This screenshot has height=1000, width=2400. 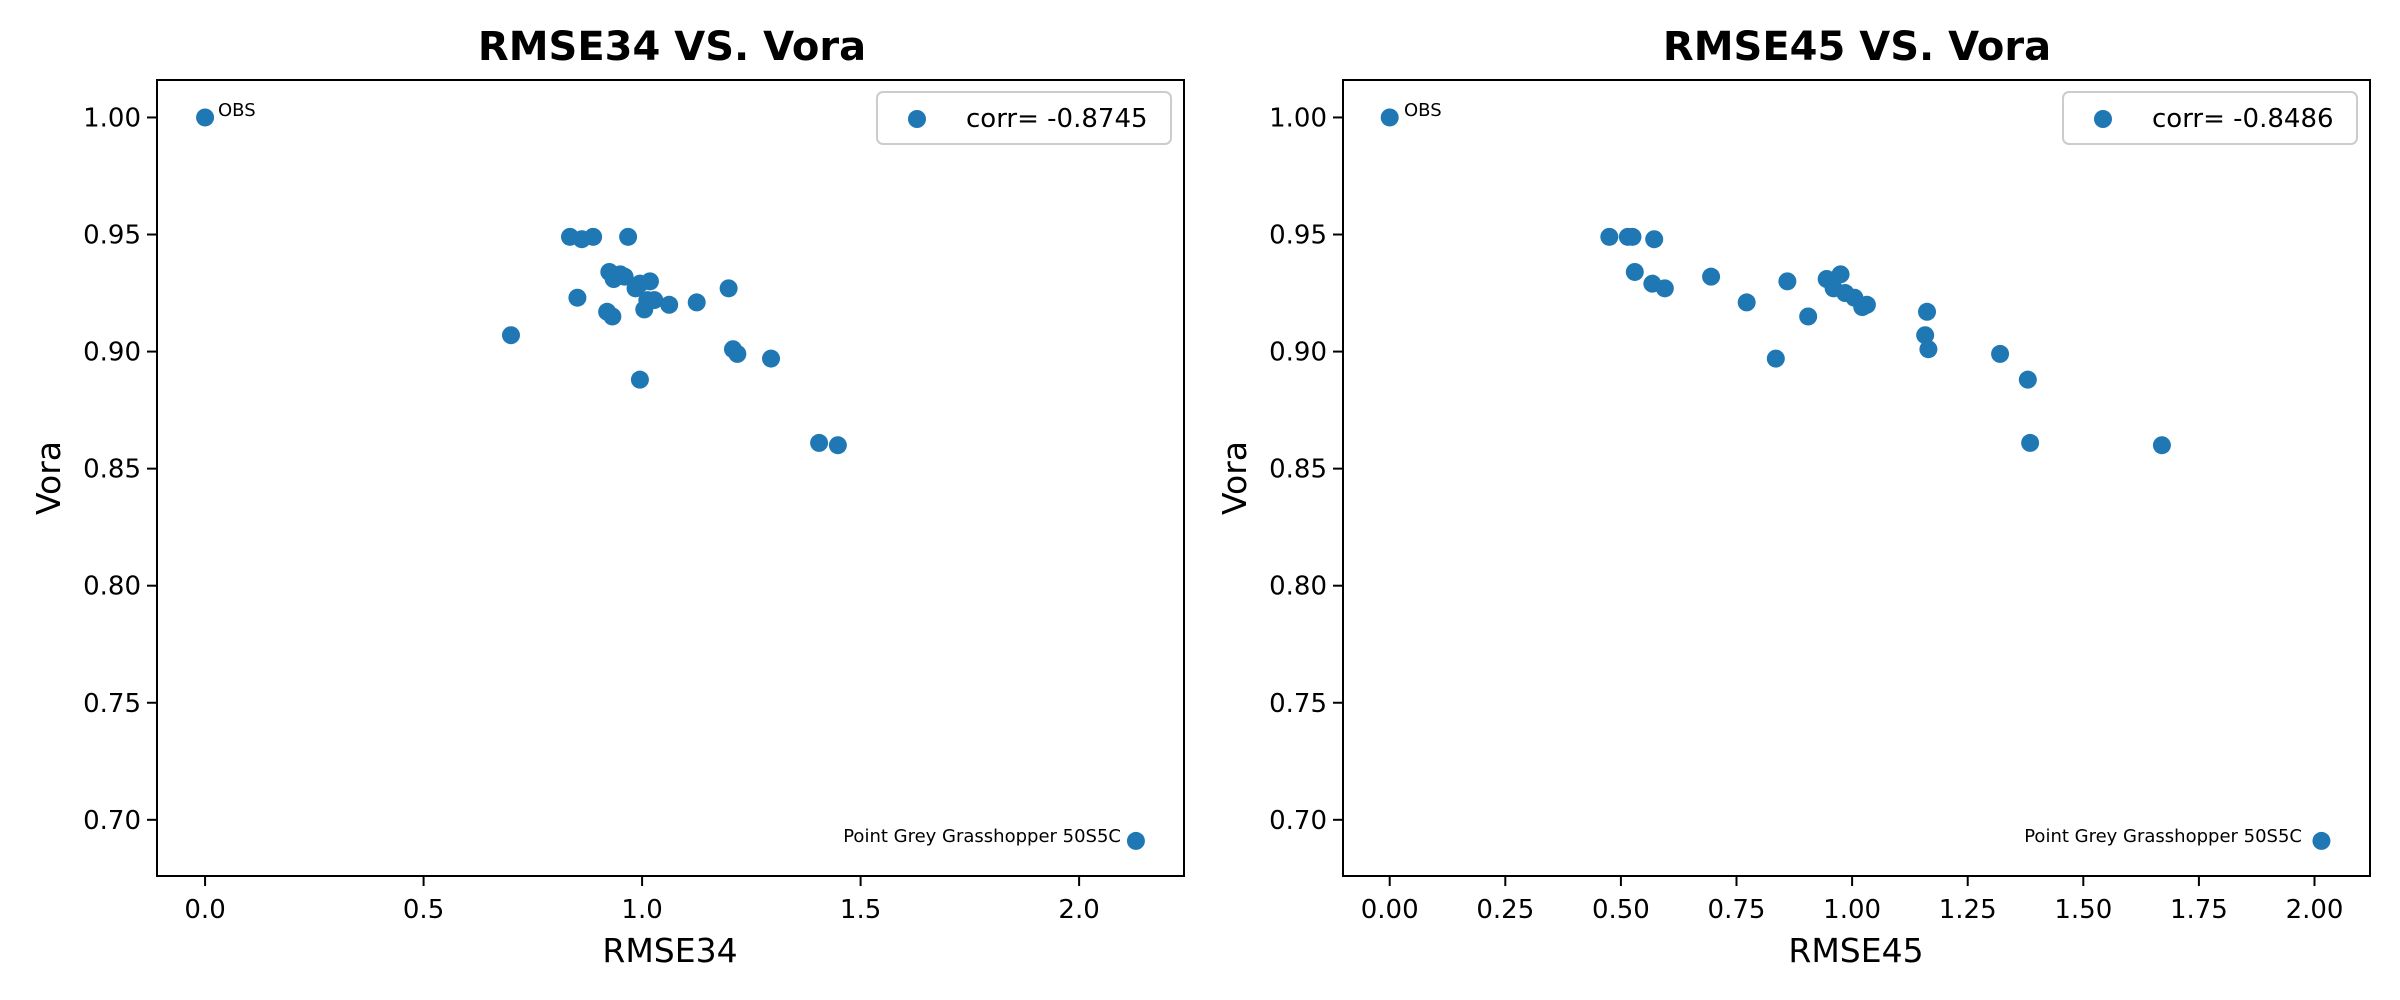 I want to click on x-tick-label: 0.25, so click(x=1505, y=910).